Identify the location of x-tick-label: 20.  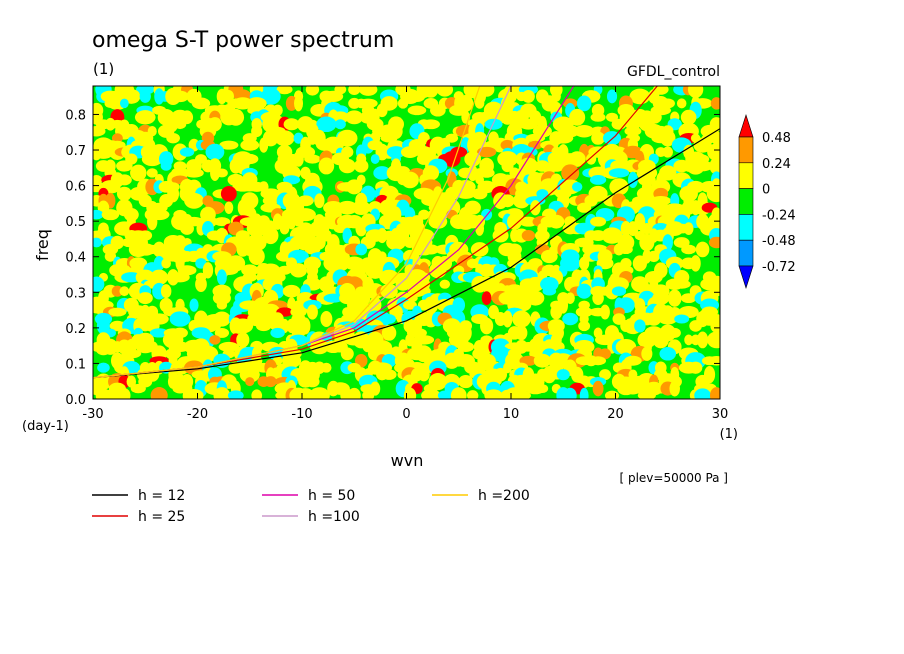
(615, 414).